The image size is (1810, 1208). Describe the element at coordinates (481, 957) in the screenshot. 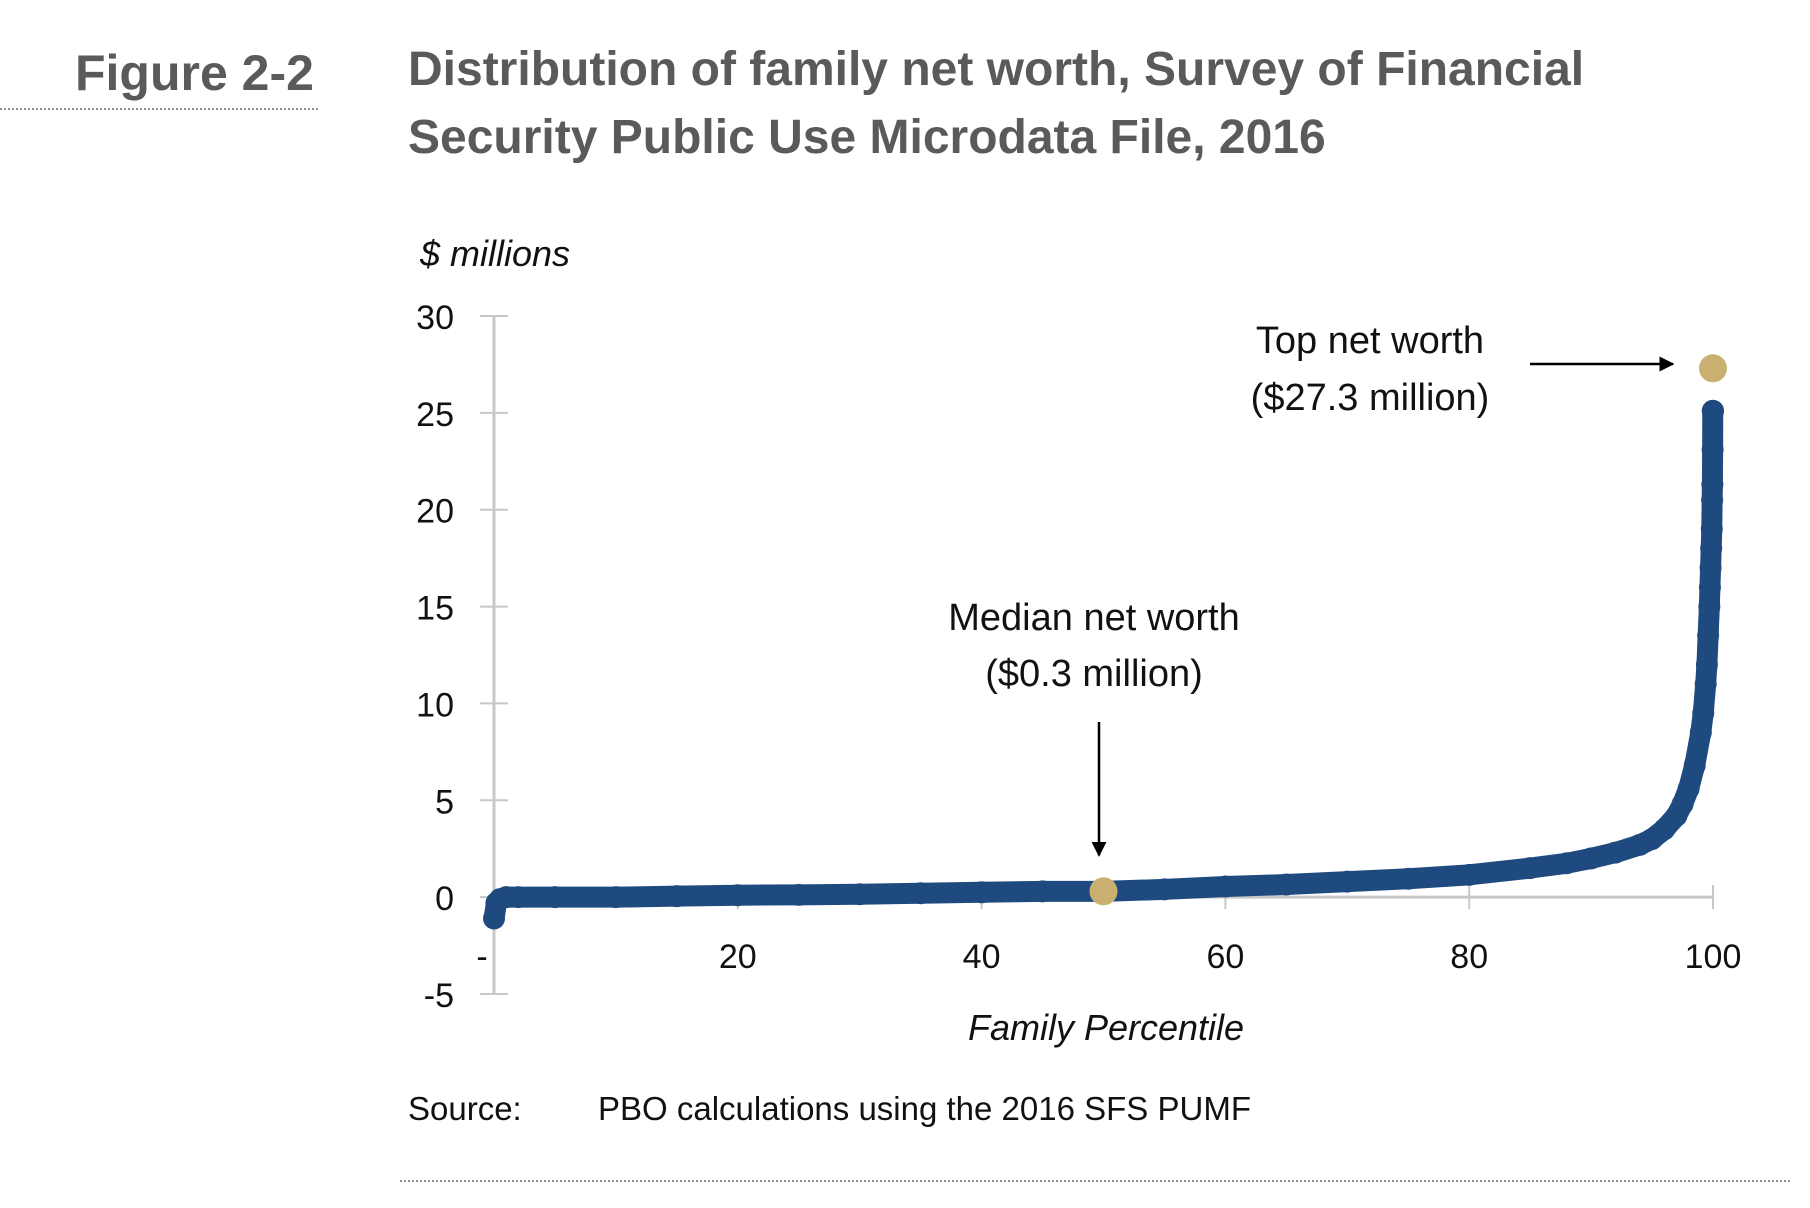

I see `x-tick-label: -` at that location.